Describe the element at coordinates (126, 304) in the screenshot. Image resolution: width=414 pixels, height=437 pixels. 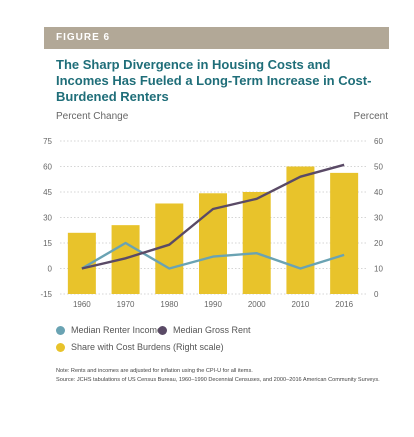
I see `x-tick-label: 1970` at that location.